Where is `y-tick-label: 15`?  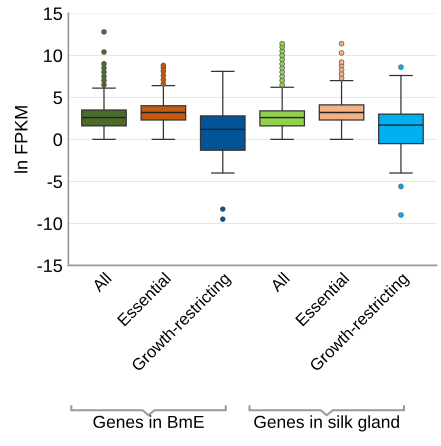
y-tick-label: 15 is located at coordinates (53, 14).